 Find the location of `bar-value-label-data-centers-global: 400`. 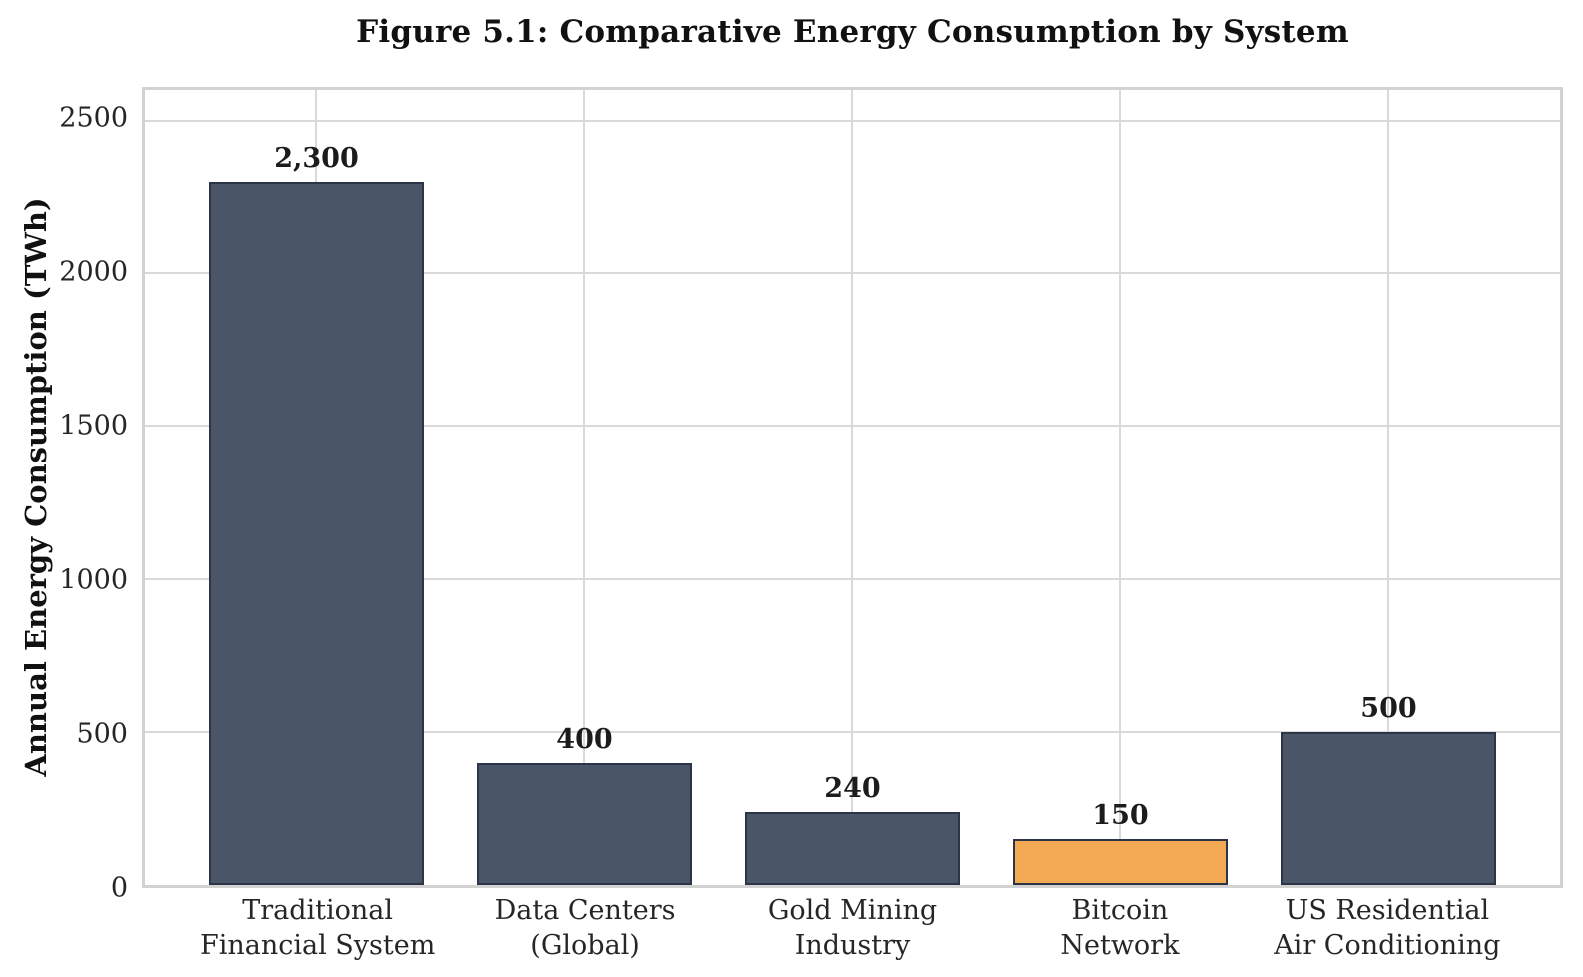

bar-value-label-data-centers-global: 400 is located at coordinates (584, 739).